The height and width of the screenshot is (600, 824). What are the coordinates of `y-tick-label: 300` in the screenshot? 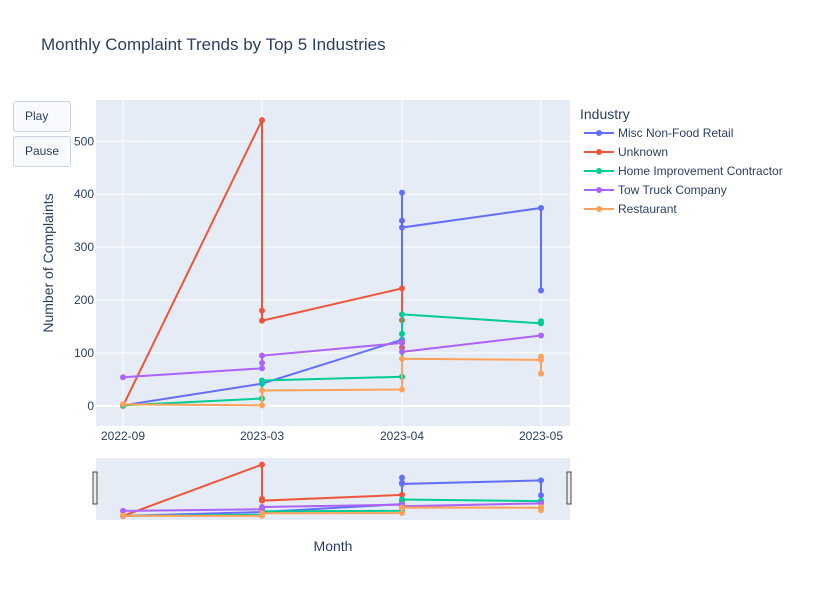 It's located at (84, 247).